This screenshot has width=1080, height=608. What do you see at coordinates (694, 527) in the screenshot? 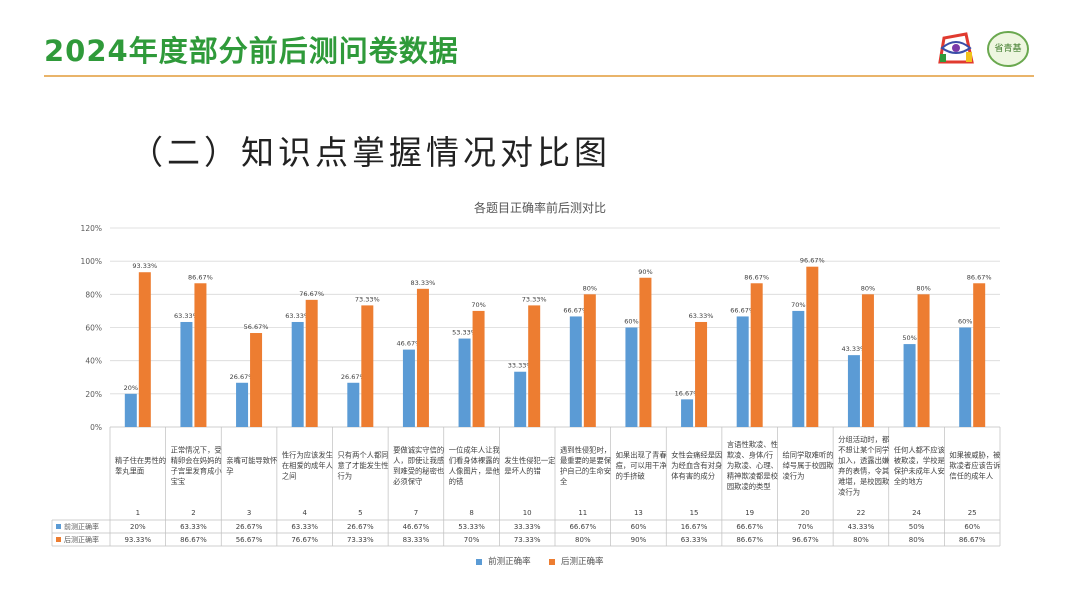
I see `table-cell: 16.67%` at bounding box center [694, 527].